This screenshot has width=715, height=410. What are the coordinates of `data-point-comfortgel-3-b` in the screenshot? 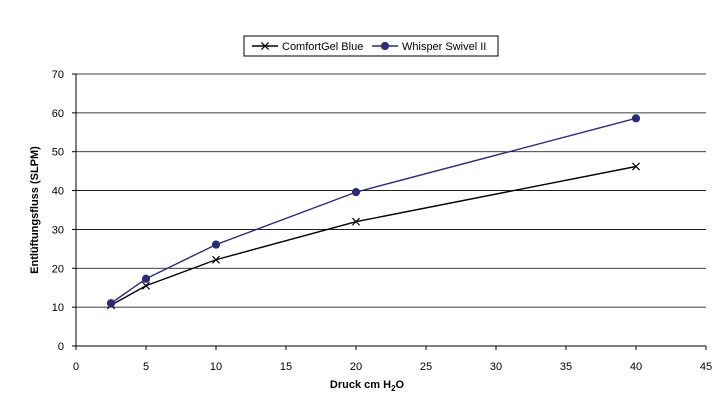 It's located at (356, 221).